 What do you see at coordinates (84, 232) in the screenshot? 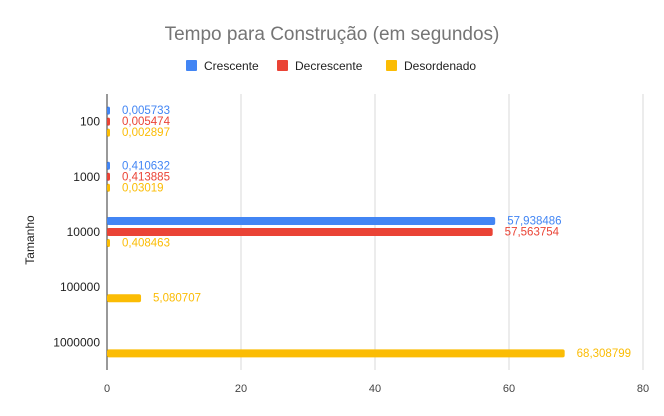
I see `y-tick-label-10000: 10000` at bounding box center [84, 232].